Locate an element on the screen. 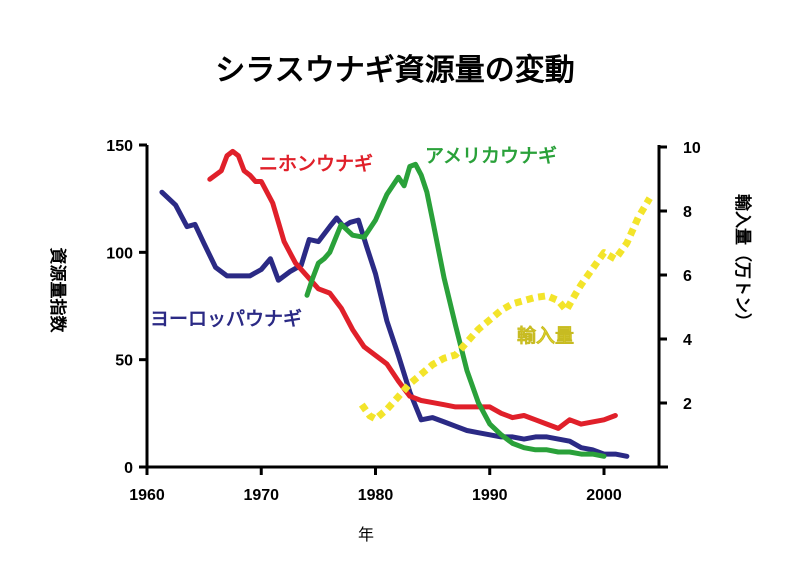 This screenshot has width=800, height=566. y-right-tick-label: 10 is located at coordinates (692, 148).